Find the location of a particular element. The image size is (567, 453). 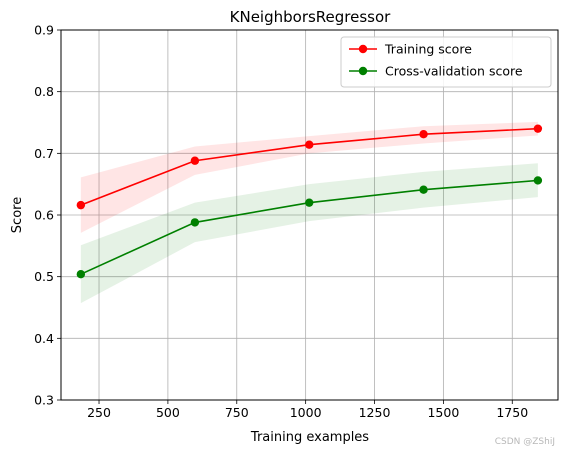

x-tick-label: 500 is located at coordinates (168, 412).